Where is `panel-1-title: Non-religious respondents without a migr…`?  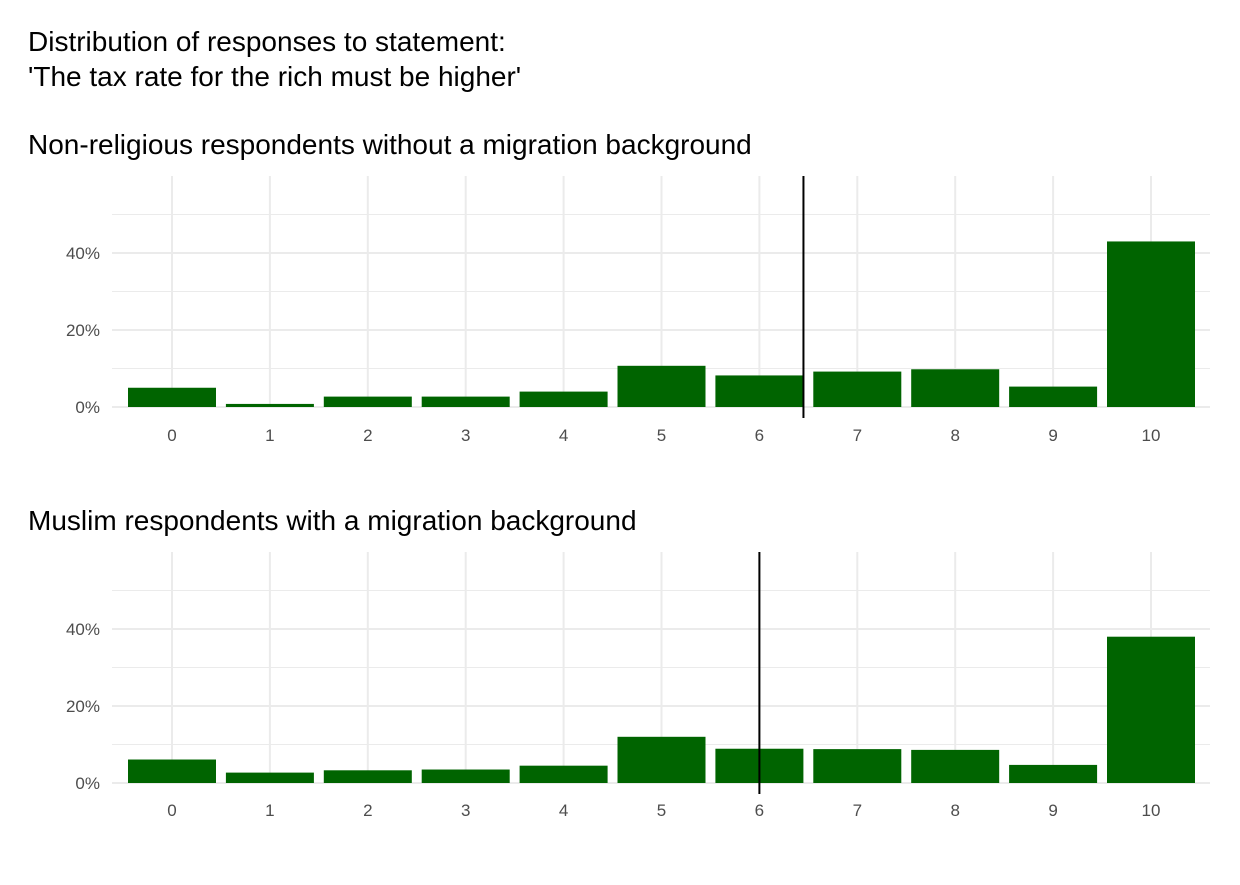 panel-1-title: Non-religious respondents without a migr… is located at coordinates (390, 144).